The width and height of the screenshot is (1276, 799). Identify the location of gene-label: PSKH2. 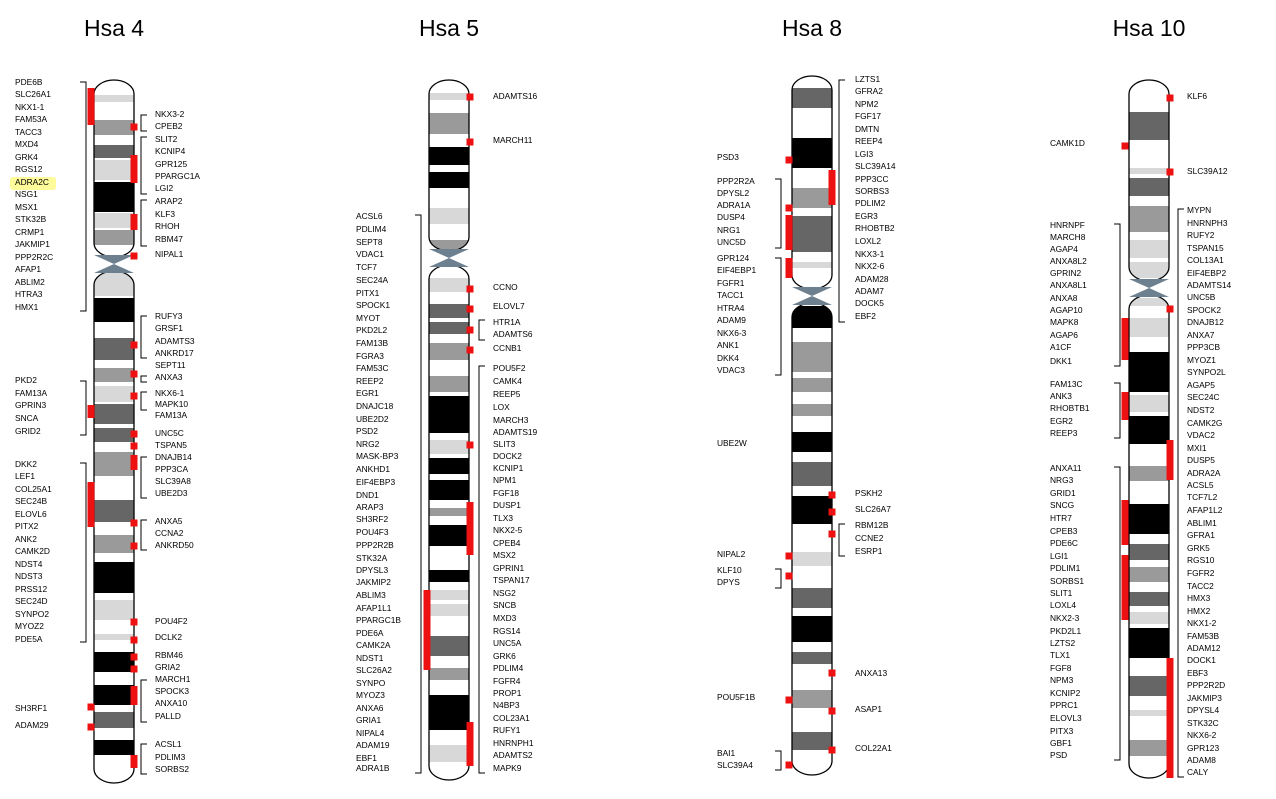
(869, 493).